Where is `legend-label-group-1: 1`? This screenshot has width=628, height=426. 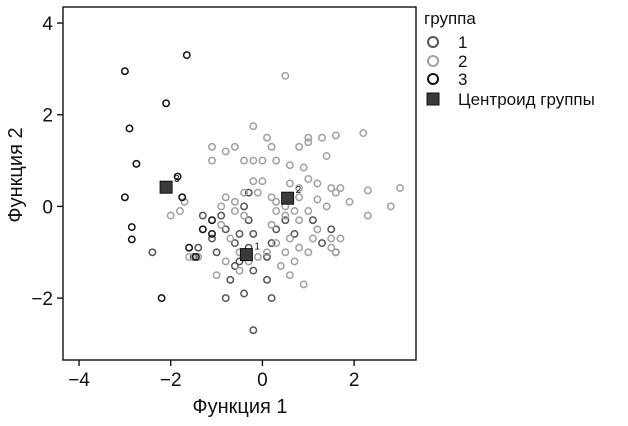 legend-label-group-1: 1 is located at coordinates (462, 42).